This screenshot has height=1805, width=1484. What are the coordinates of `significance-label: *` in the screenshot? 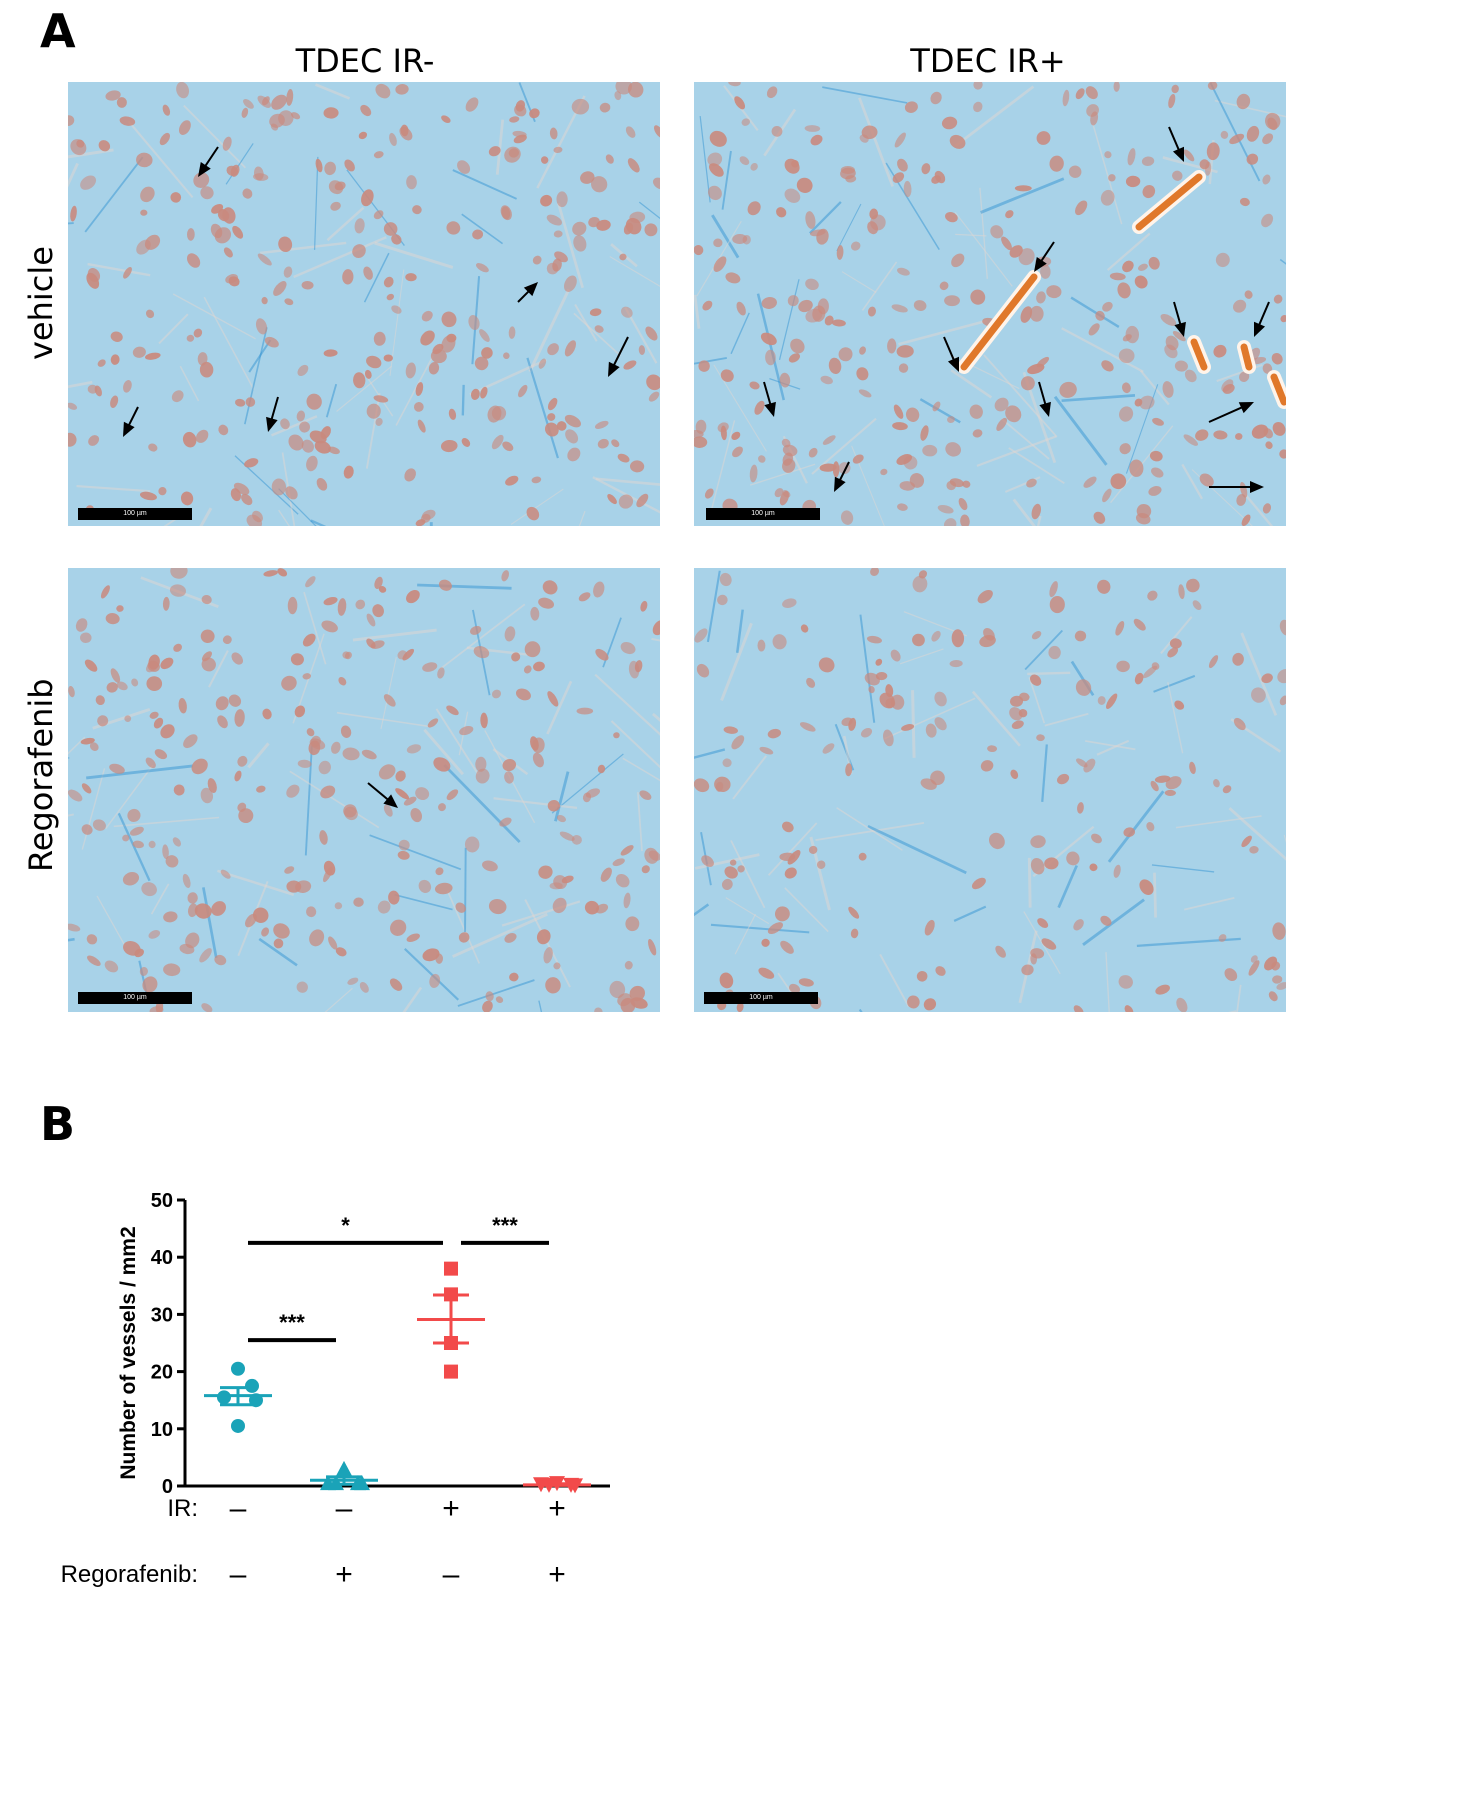 It's located at (345, 1225).